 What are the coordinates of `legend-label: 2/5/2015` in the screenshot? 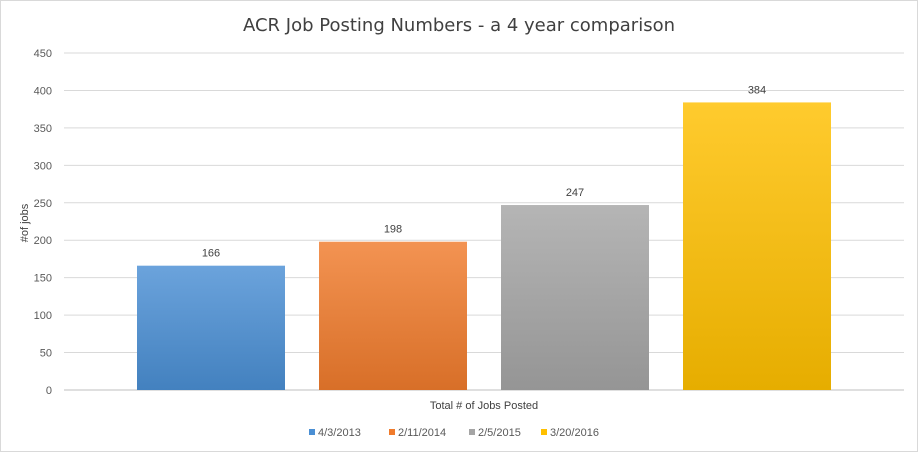 It's located at (499, 433).